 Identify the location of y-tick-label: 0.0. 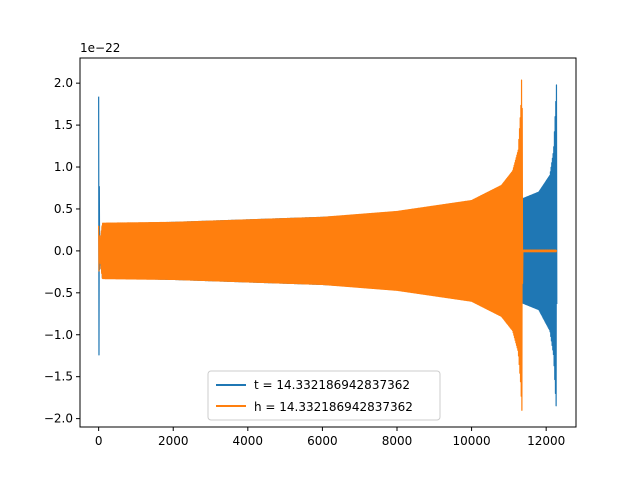
(63, 251).